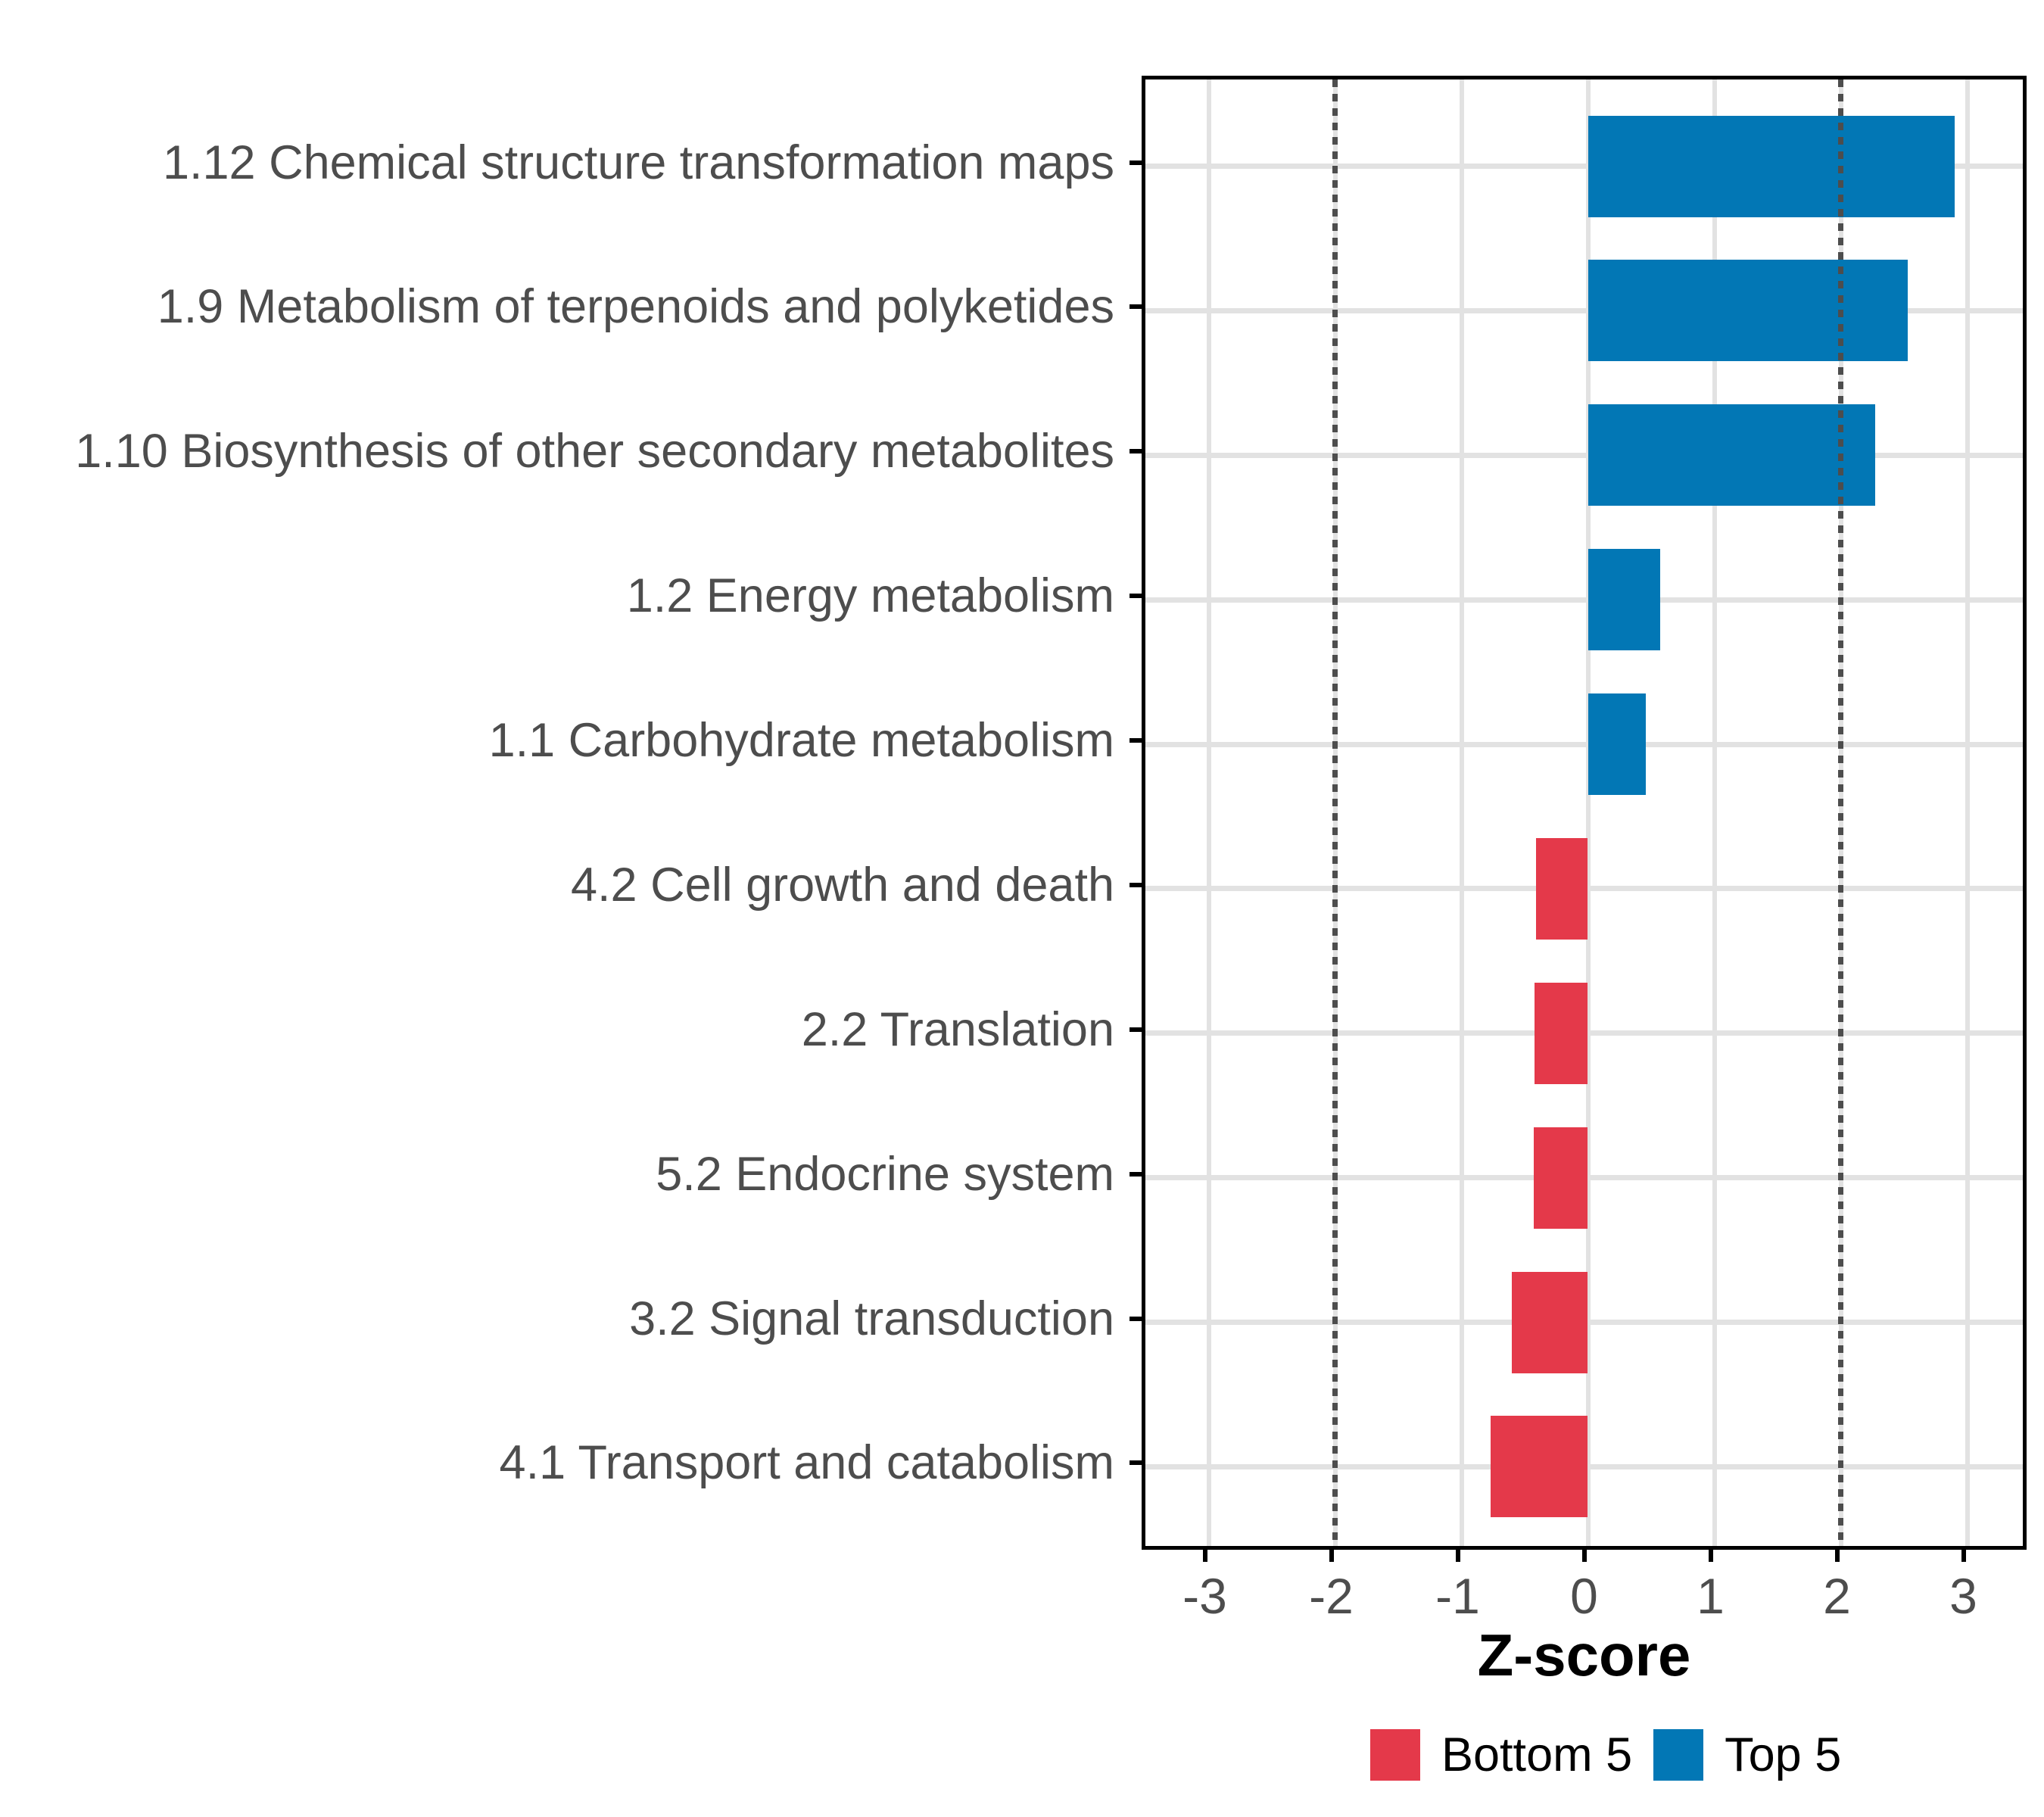 This screenshot has width=2044, height=1817. Describe the element at coordinates (1711, 1596) in the screenshot. I see `x-tick-label: 1` at that location.